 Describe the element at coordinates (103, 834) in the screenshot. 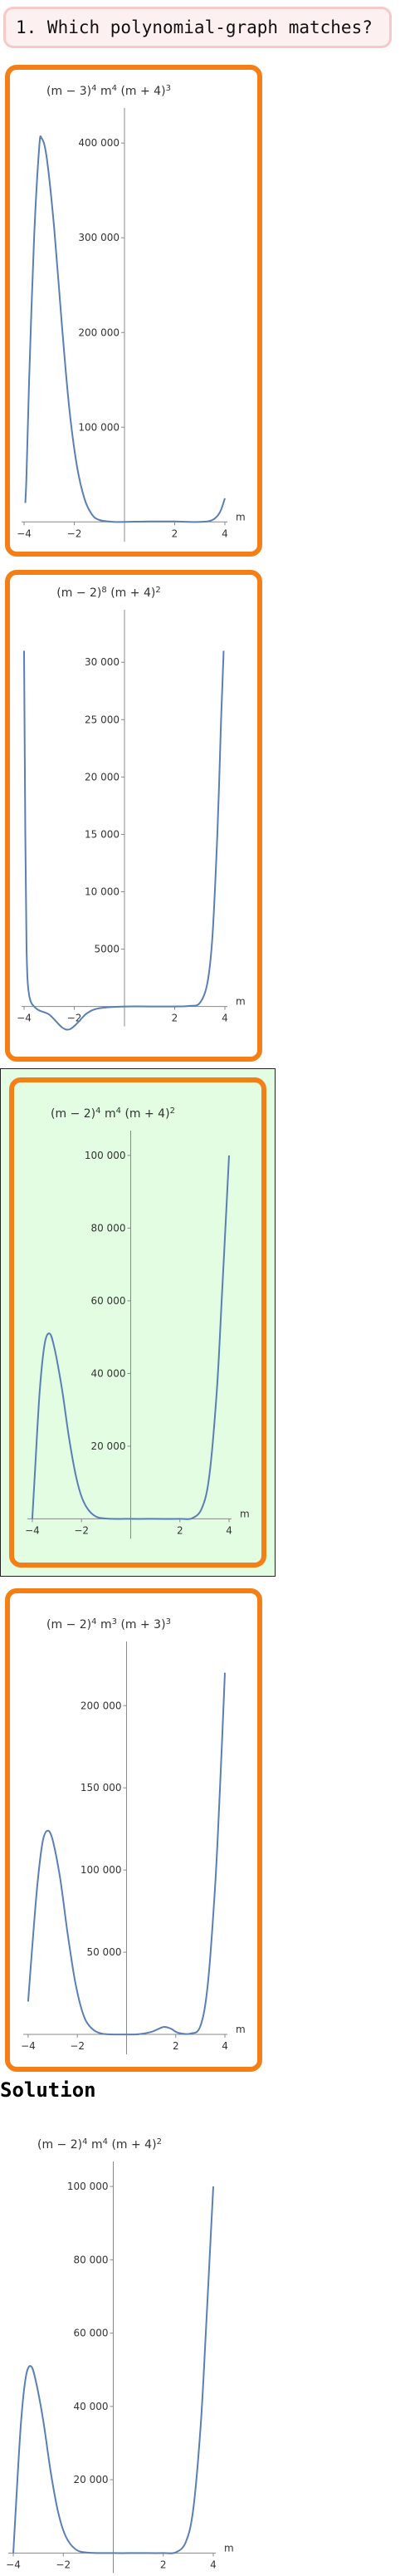

I see `y-tick-label: 15 000` at that location.